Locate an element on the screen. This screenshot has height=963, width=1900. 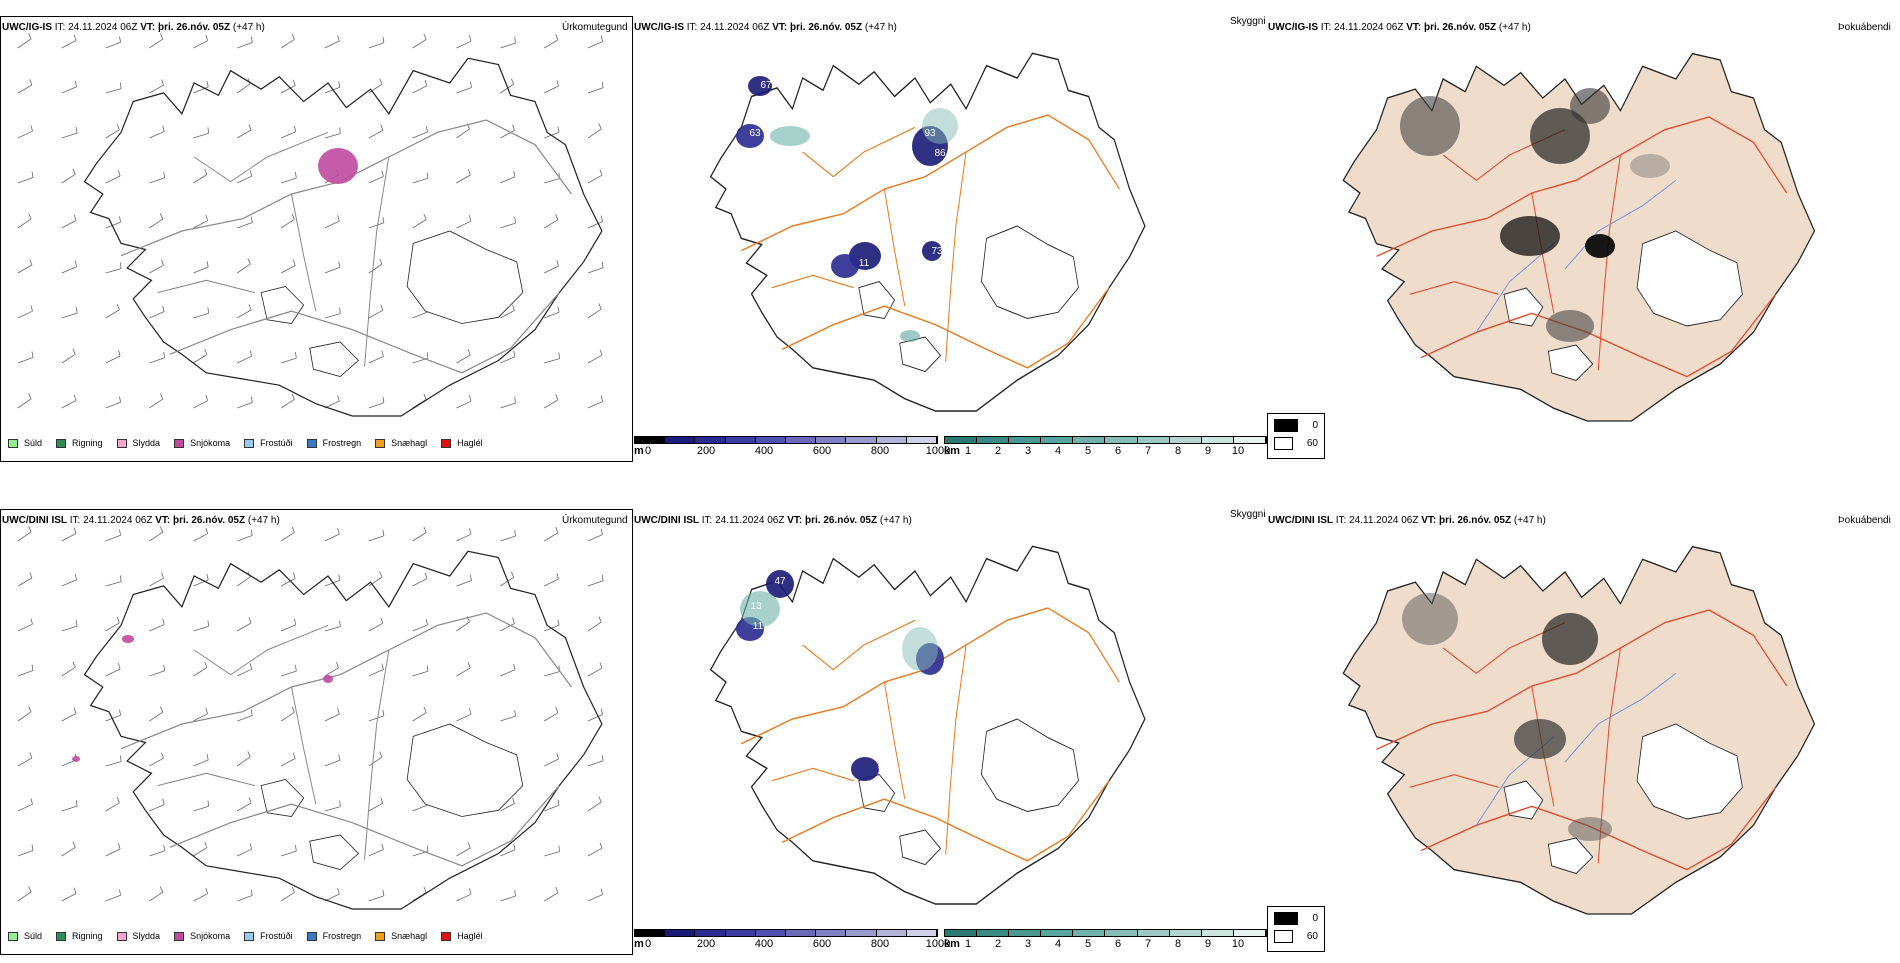
visibility-value-label: 122 is located at coordinates (952, 173).